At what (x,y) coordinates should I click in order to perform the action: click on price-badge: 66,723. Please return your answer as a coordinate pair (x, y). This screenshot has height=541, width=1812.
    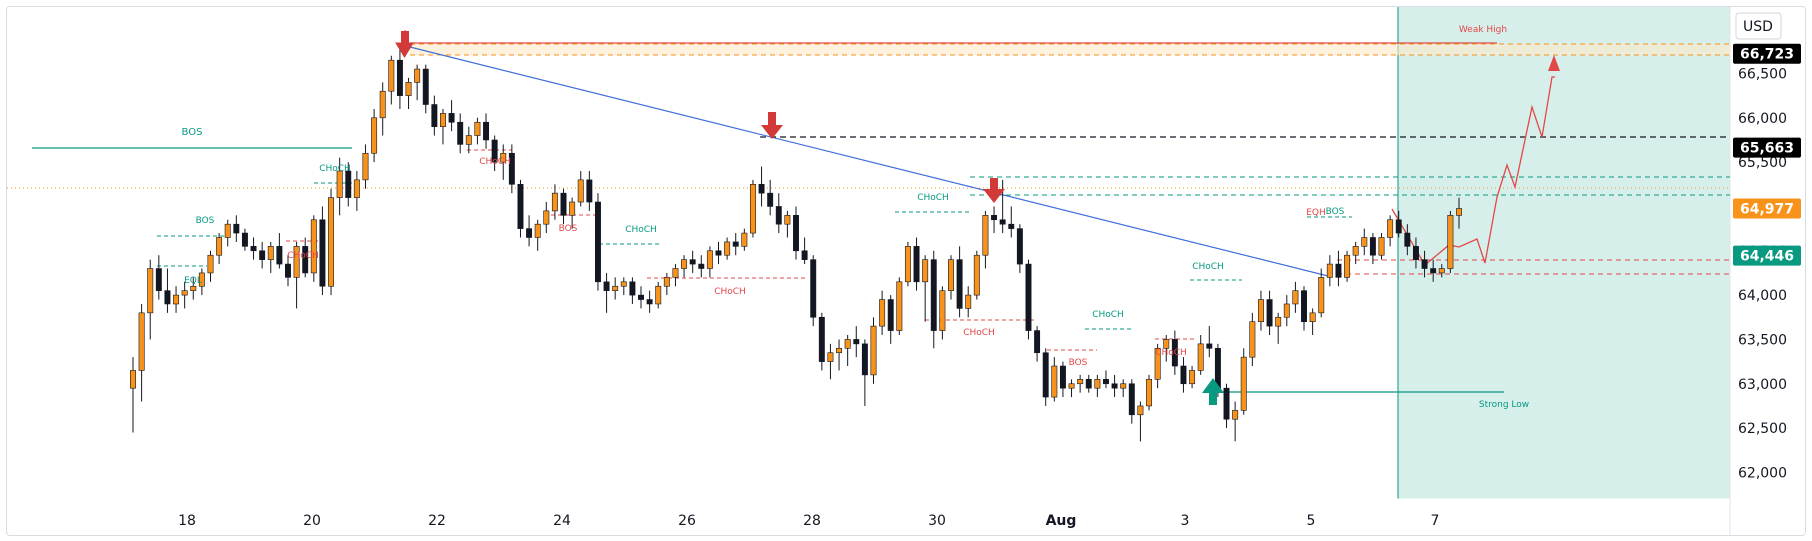
    Looking at the image, I should click on (1767, 53).